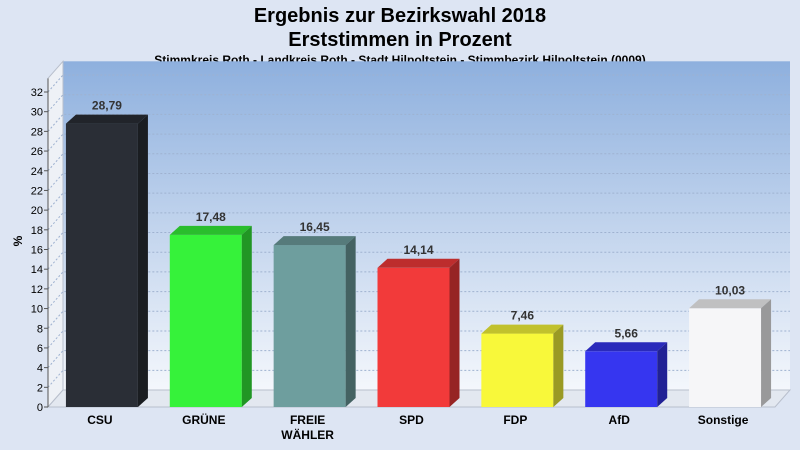  I want to click on x-category-label: AfD, so click(620, 420).